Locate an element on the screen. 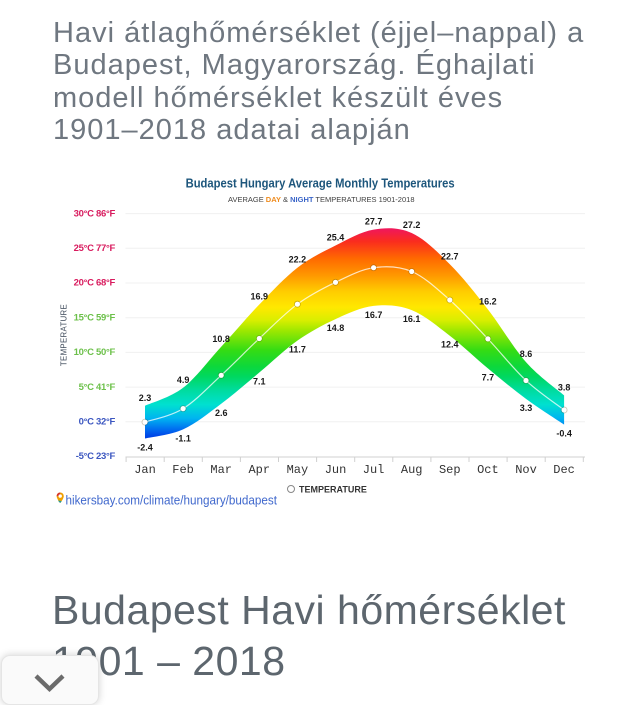 This screenshot has width=630, height=705. svg-text: 22.7 is located at coordinates (450, 256).